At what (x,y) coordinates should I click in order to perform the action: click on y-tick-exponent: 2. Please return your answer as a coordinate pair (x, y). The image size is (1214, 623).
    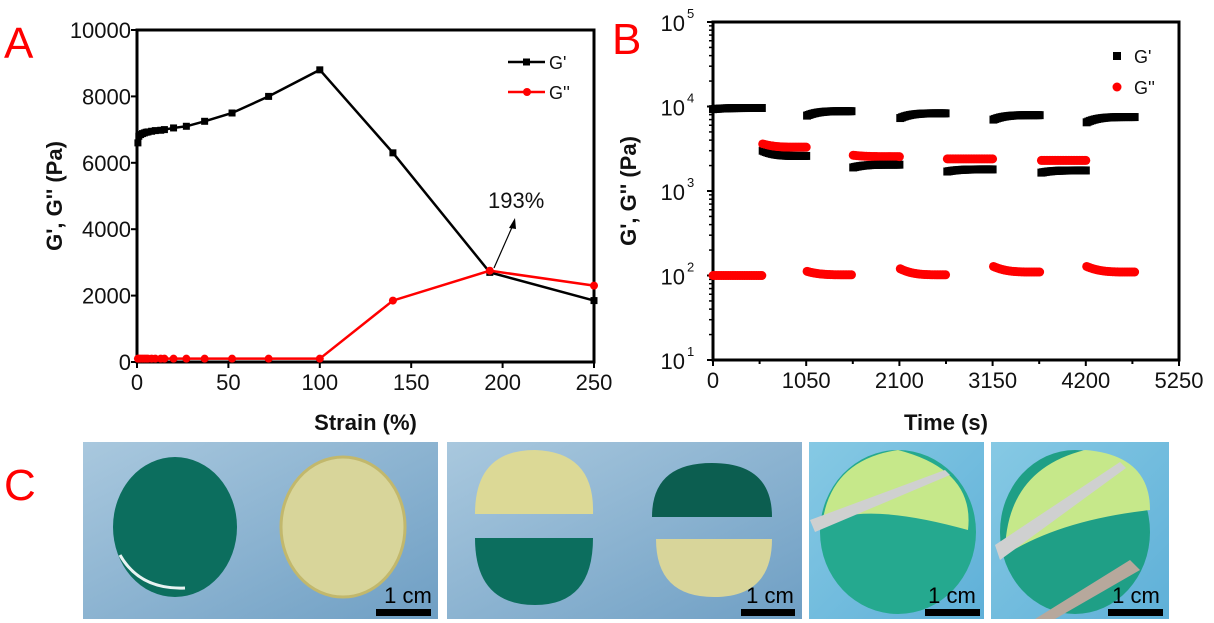
    Looking at the image, I should click on (690, 267).